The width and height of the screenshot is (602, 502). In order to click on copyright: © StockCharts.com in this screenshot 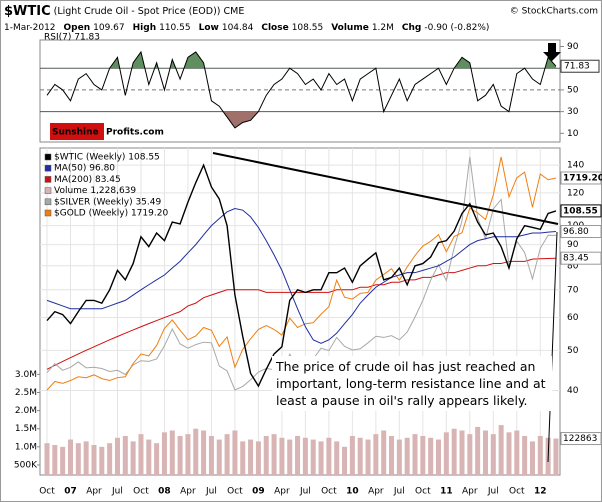, I will do `click(554, 12)`.